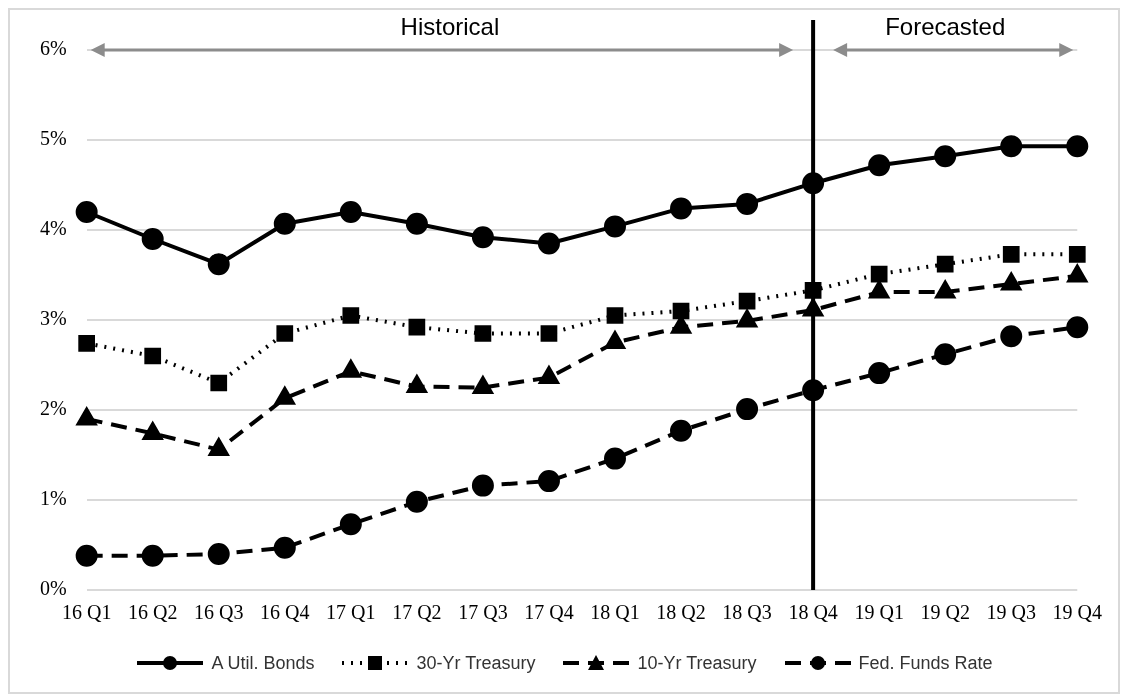 The height and width of the screenshot is (700, 1127). What do you see at coordinates (53, 48) in the screenshot?
I see `y-tick-label: 6%` at bounding box center [53, 48].